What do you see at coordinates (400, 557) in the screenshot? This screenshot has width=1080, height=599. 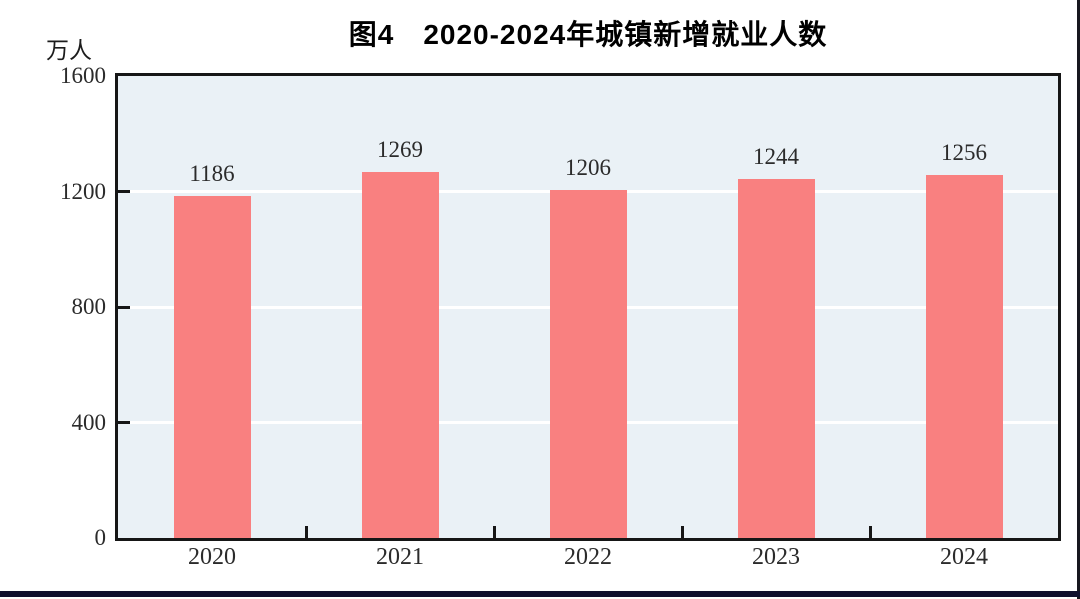 I see `x-axis-label-2021: 2021` at bounding box center [400, 557].